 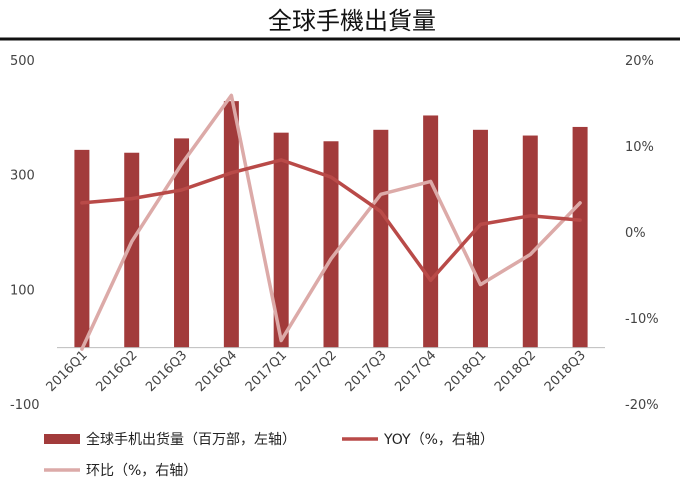 What do you see at coordinates (642, 405) in the screenshot?
I see `right-tick-label: -20%` at bounding box center [642, 405].